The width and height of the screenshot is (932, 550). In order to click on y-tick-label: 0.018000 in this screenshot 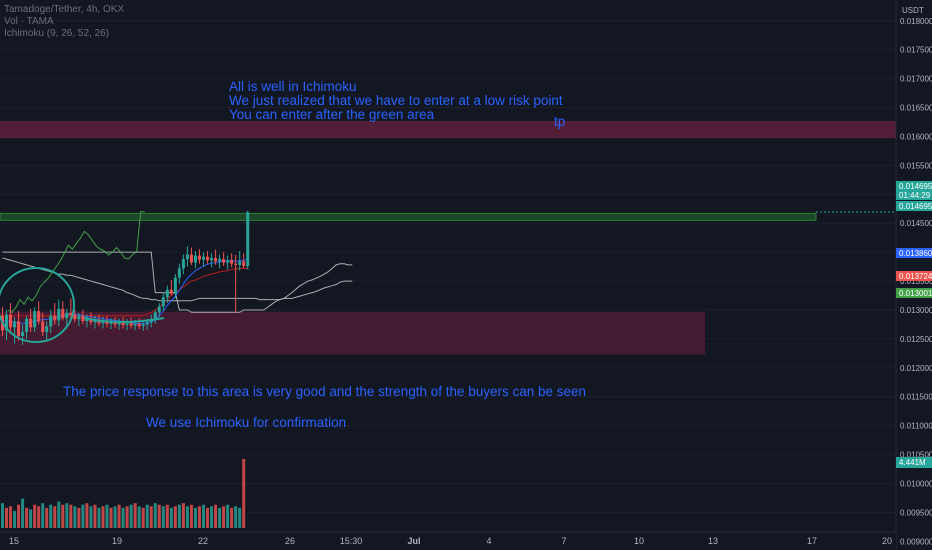, I will do `click(916, 21)`.